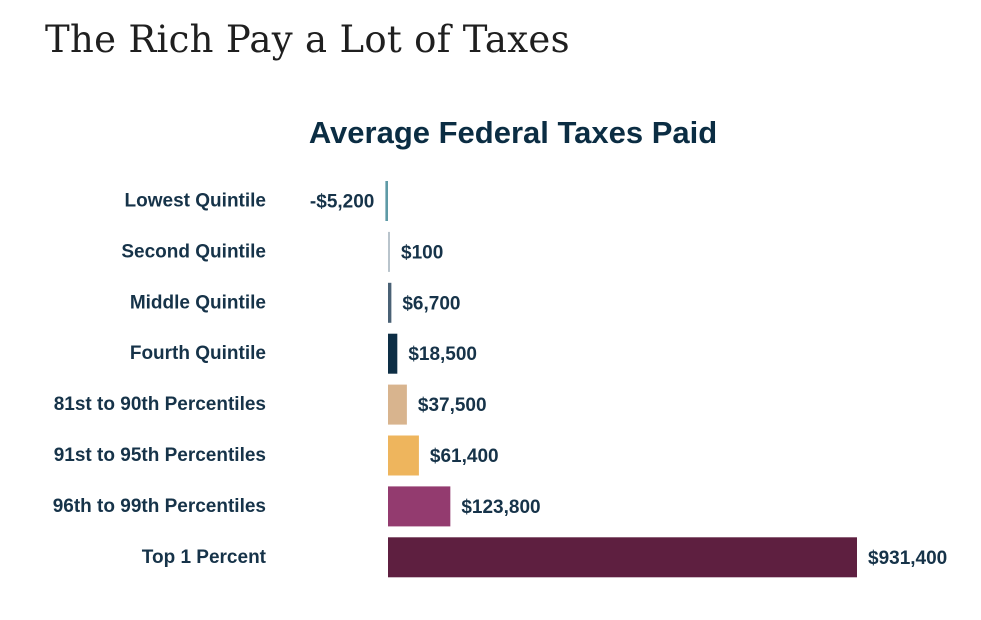 This screenshot has height=620, width=981. I want to click on category-label-lowest-quintile: Lowest Quintile, so click(195, 201).